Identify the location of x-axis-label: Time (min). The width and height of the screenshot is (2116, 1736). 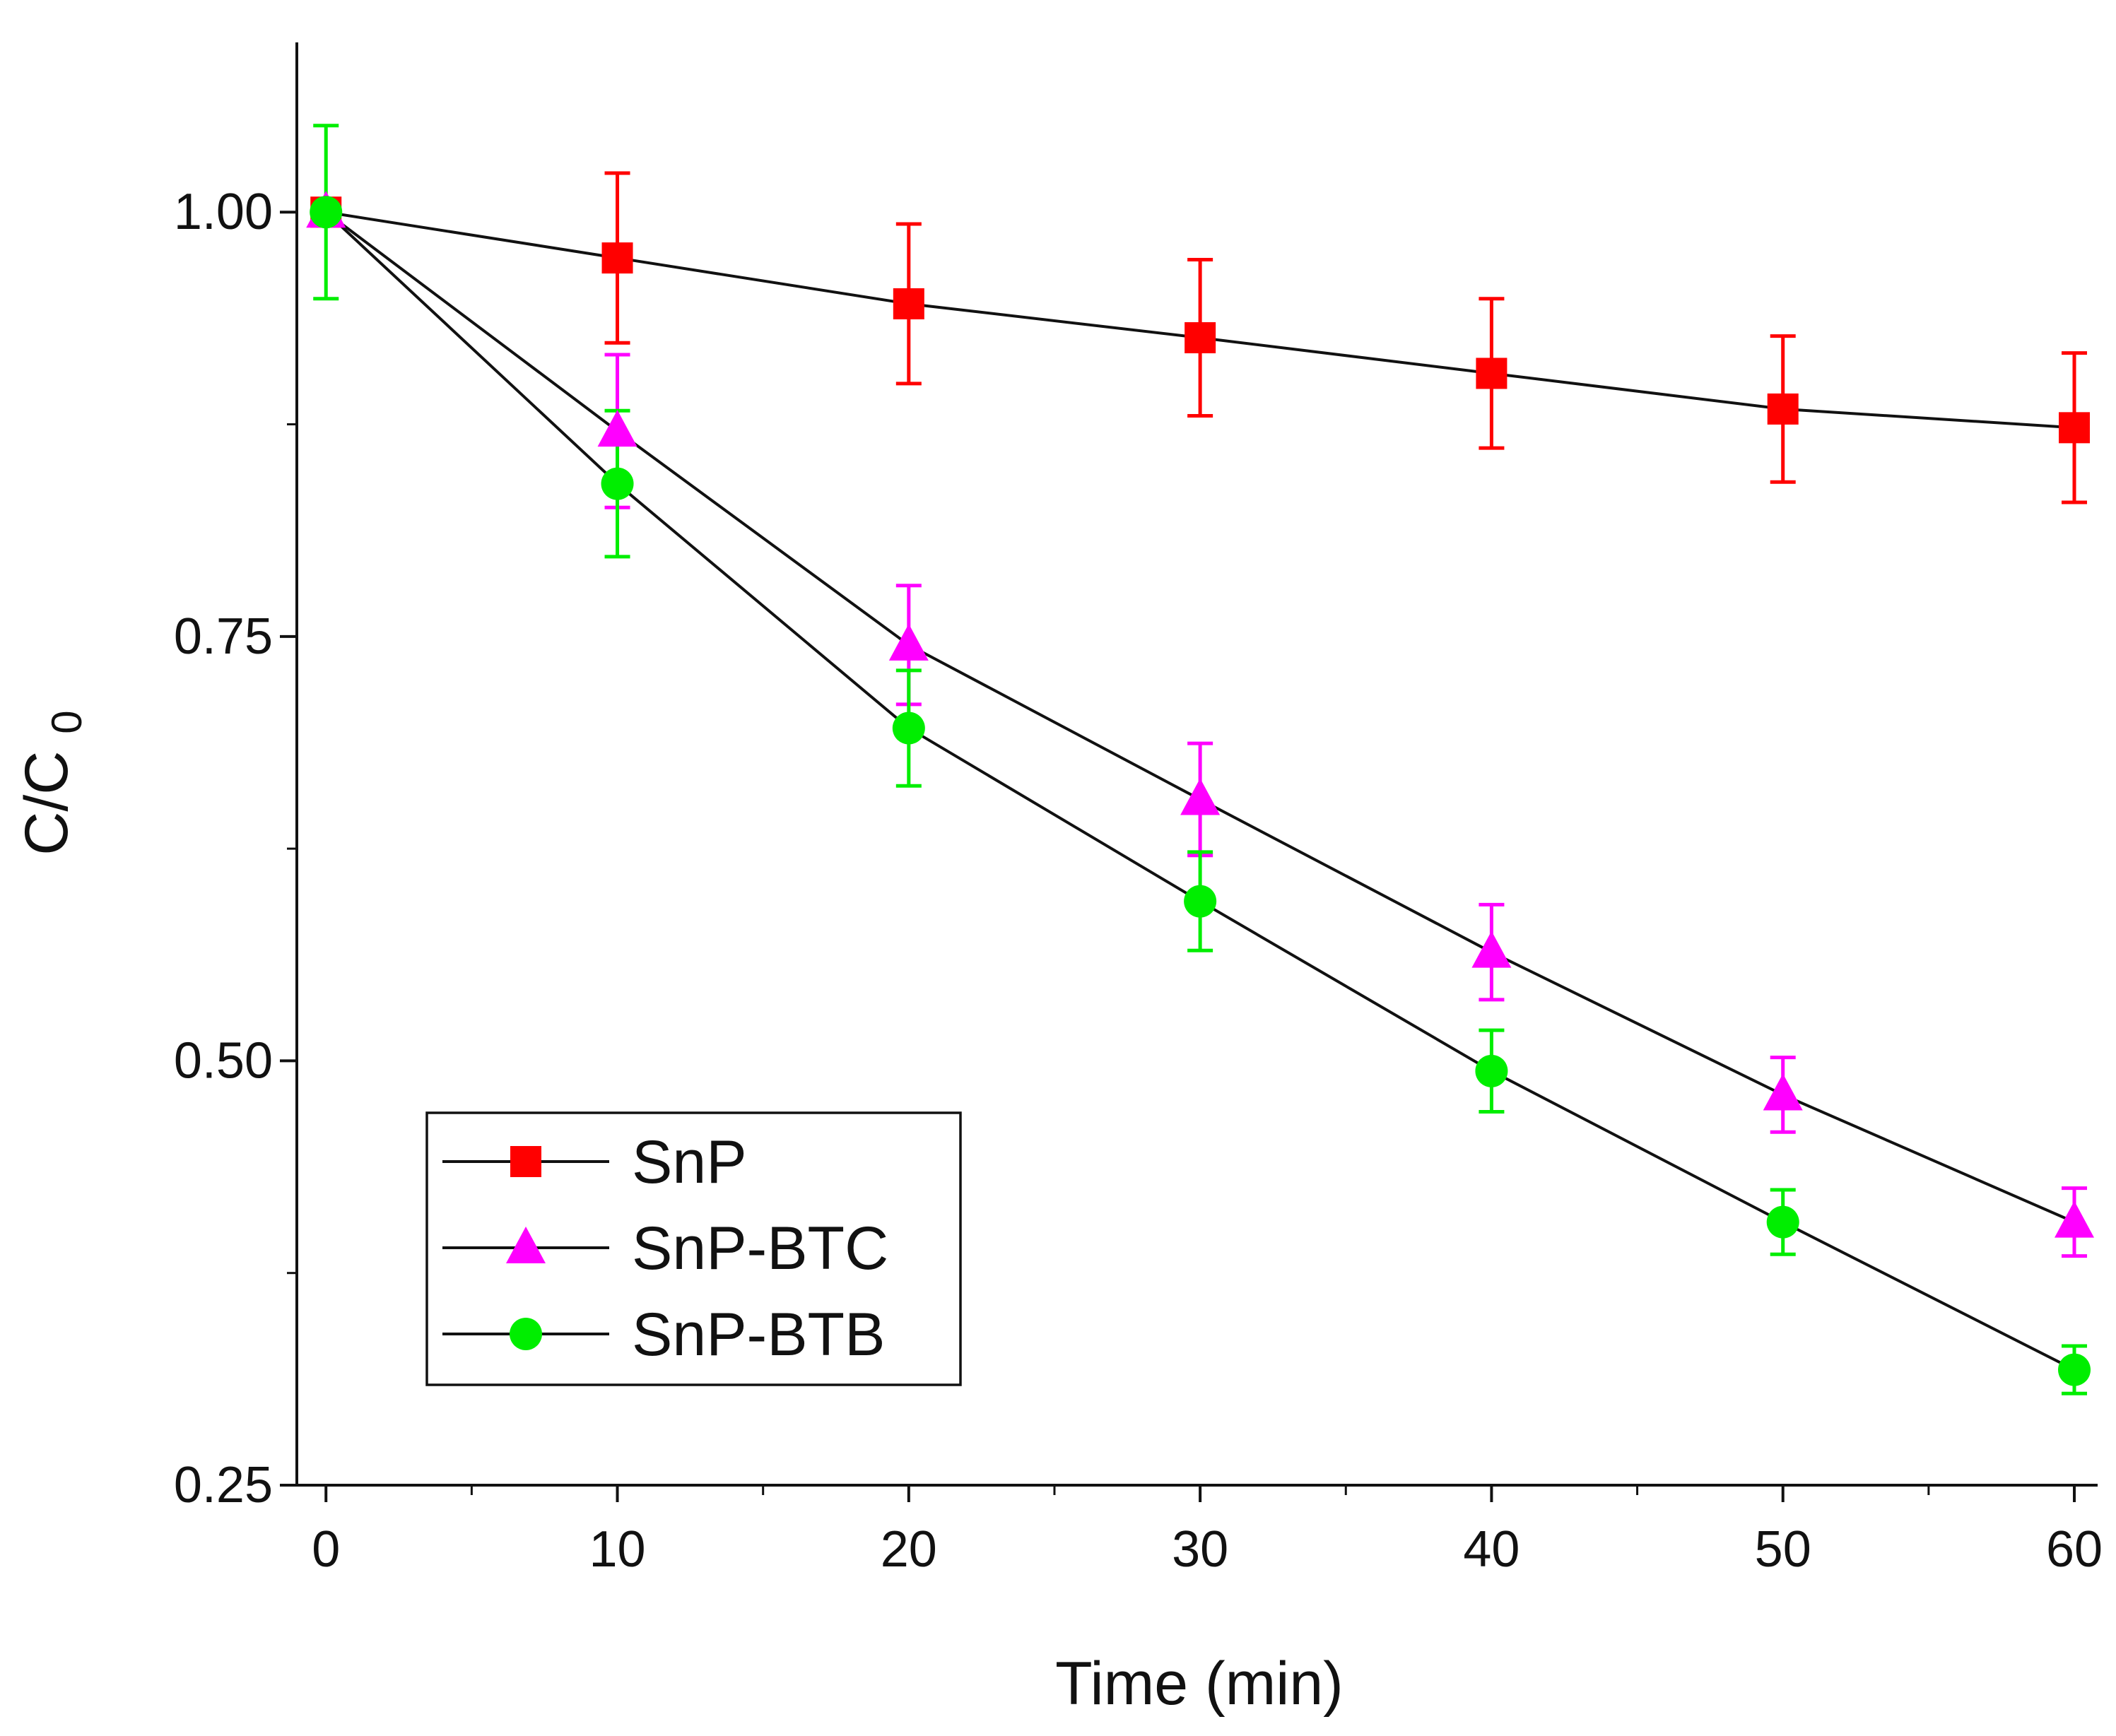
(1199, 1684).